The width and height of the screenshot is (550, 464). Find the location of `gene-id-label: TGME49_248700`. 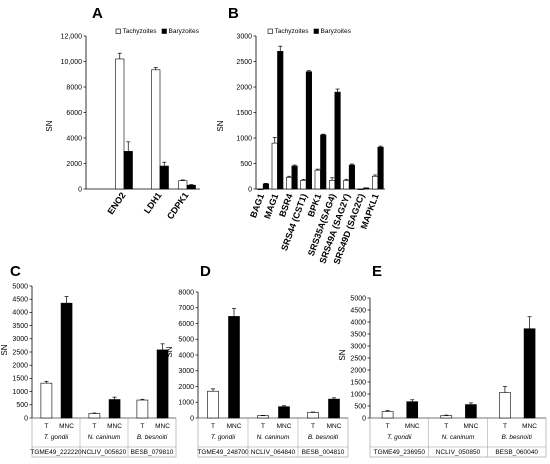

gene-id-label: TGME49_248700 is located at coordinates (223, 452).